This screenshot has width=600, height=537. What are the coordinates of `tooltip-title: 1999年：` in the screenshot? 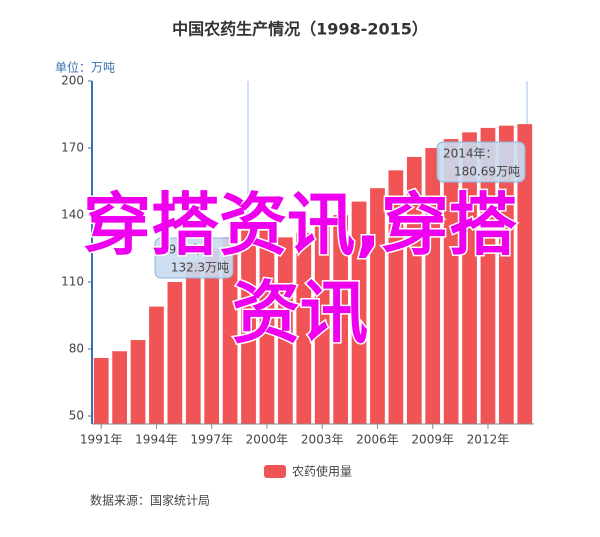 It's located at (188, 250).